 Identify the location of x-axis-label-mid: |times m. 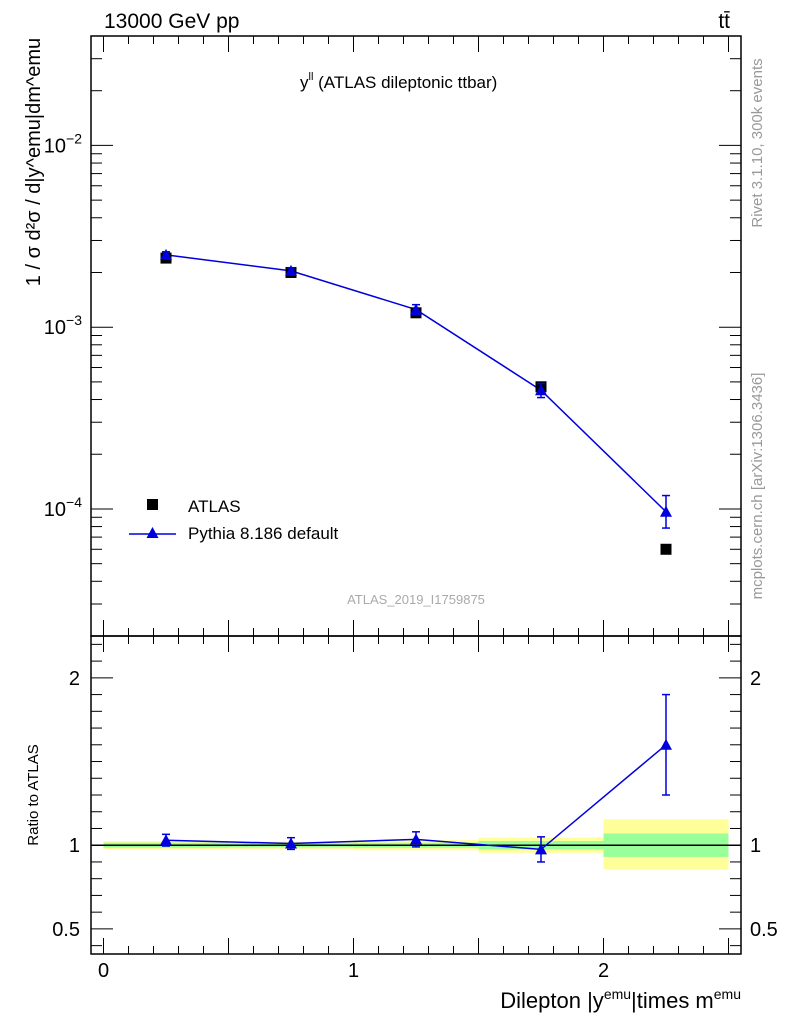
(672, 1000).